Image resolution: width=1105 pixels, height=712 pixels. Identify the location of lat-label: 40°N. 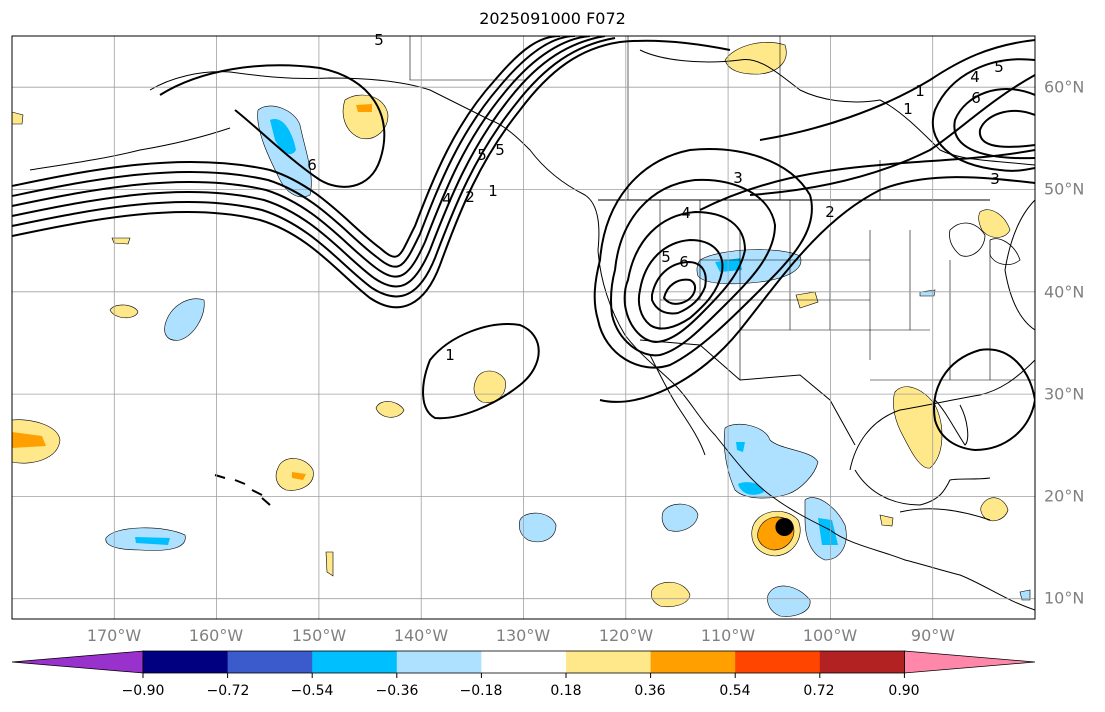
(1064, 292).